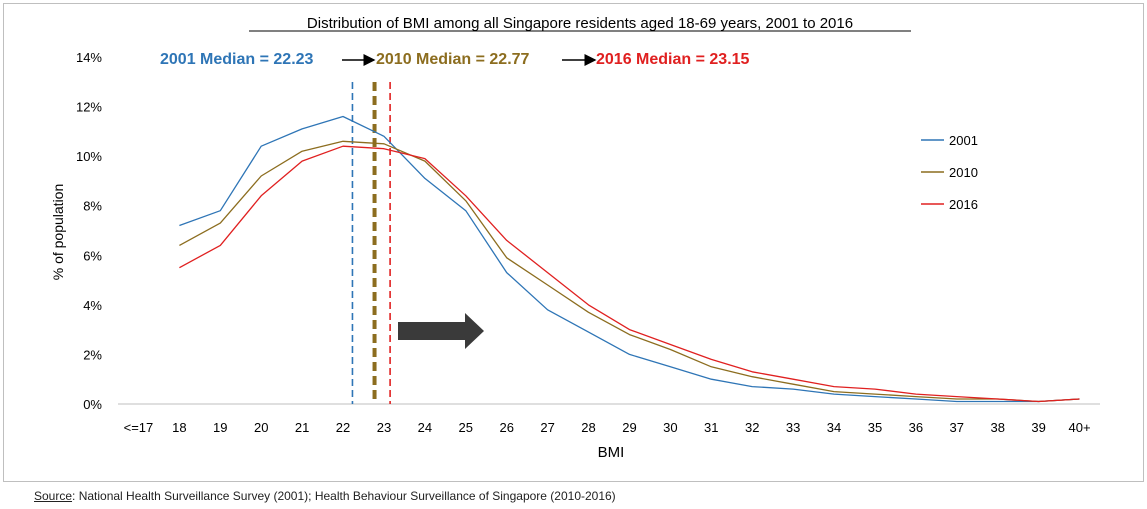  I want to click on x-tick-label: 31, so click(711, 427).